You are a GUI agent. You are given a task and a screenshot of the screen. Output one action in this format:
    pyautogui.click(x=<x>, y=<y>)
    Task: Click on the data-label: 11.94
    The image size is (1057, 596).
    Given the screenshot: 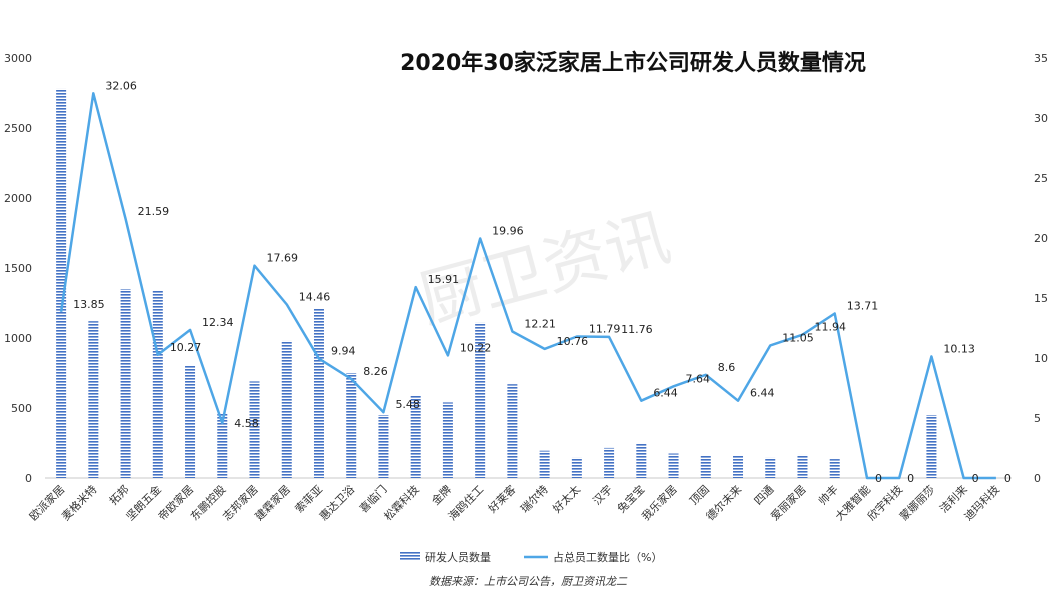 What is the action you would take?
    pyautogui.click(x=830, y=327)
    